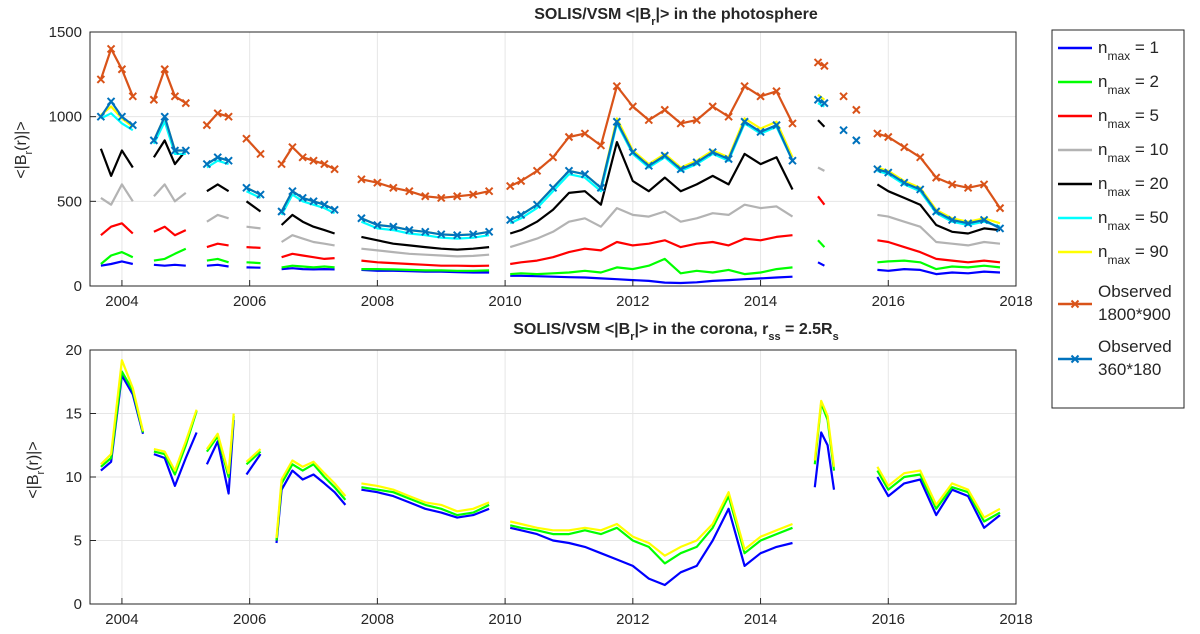 Image resolution: width=1200 pixels, height=634 pixels. What do you see at coordinates (632, 619) in the screenshot?
I see `x-tick-label: 2012` at bounding box center [632, 619].